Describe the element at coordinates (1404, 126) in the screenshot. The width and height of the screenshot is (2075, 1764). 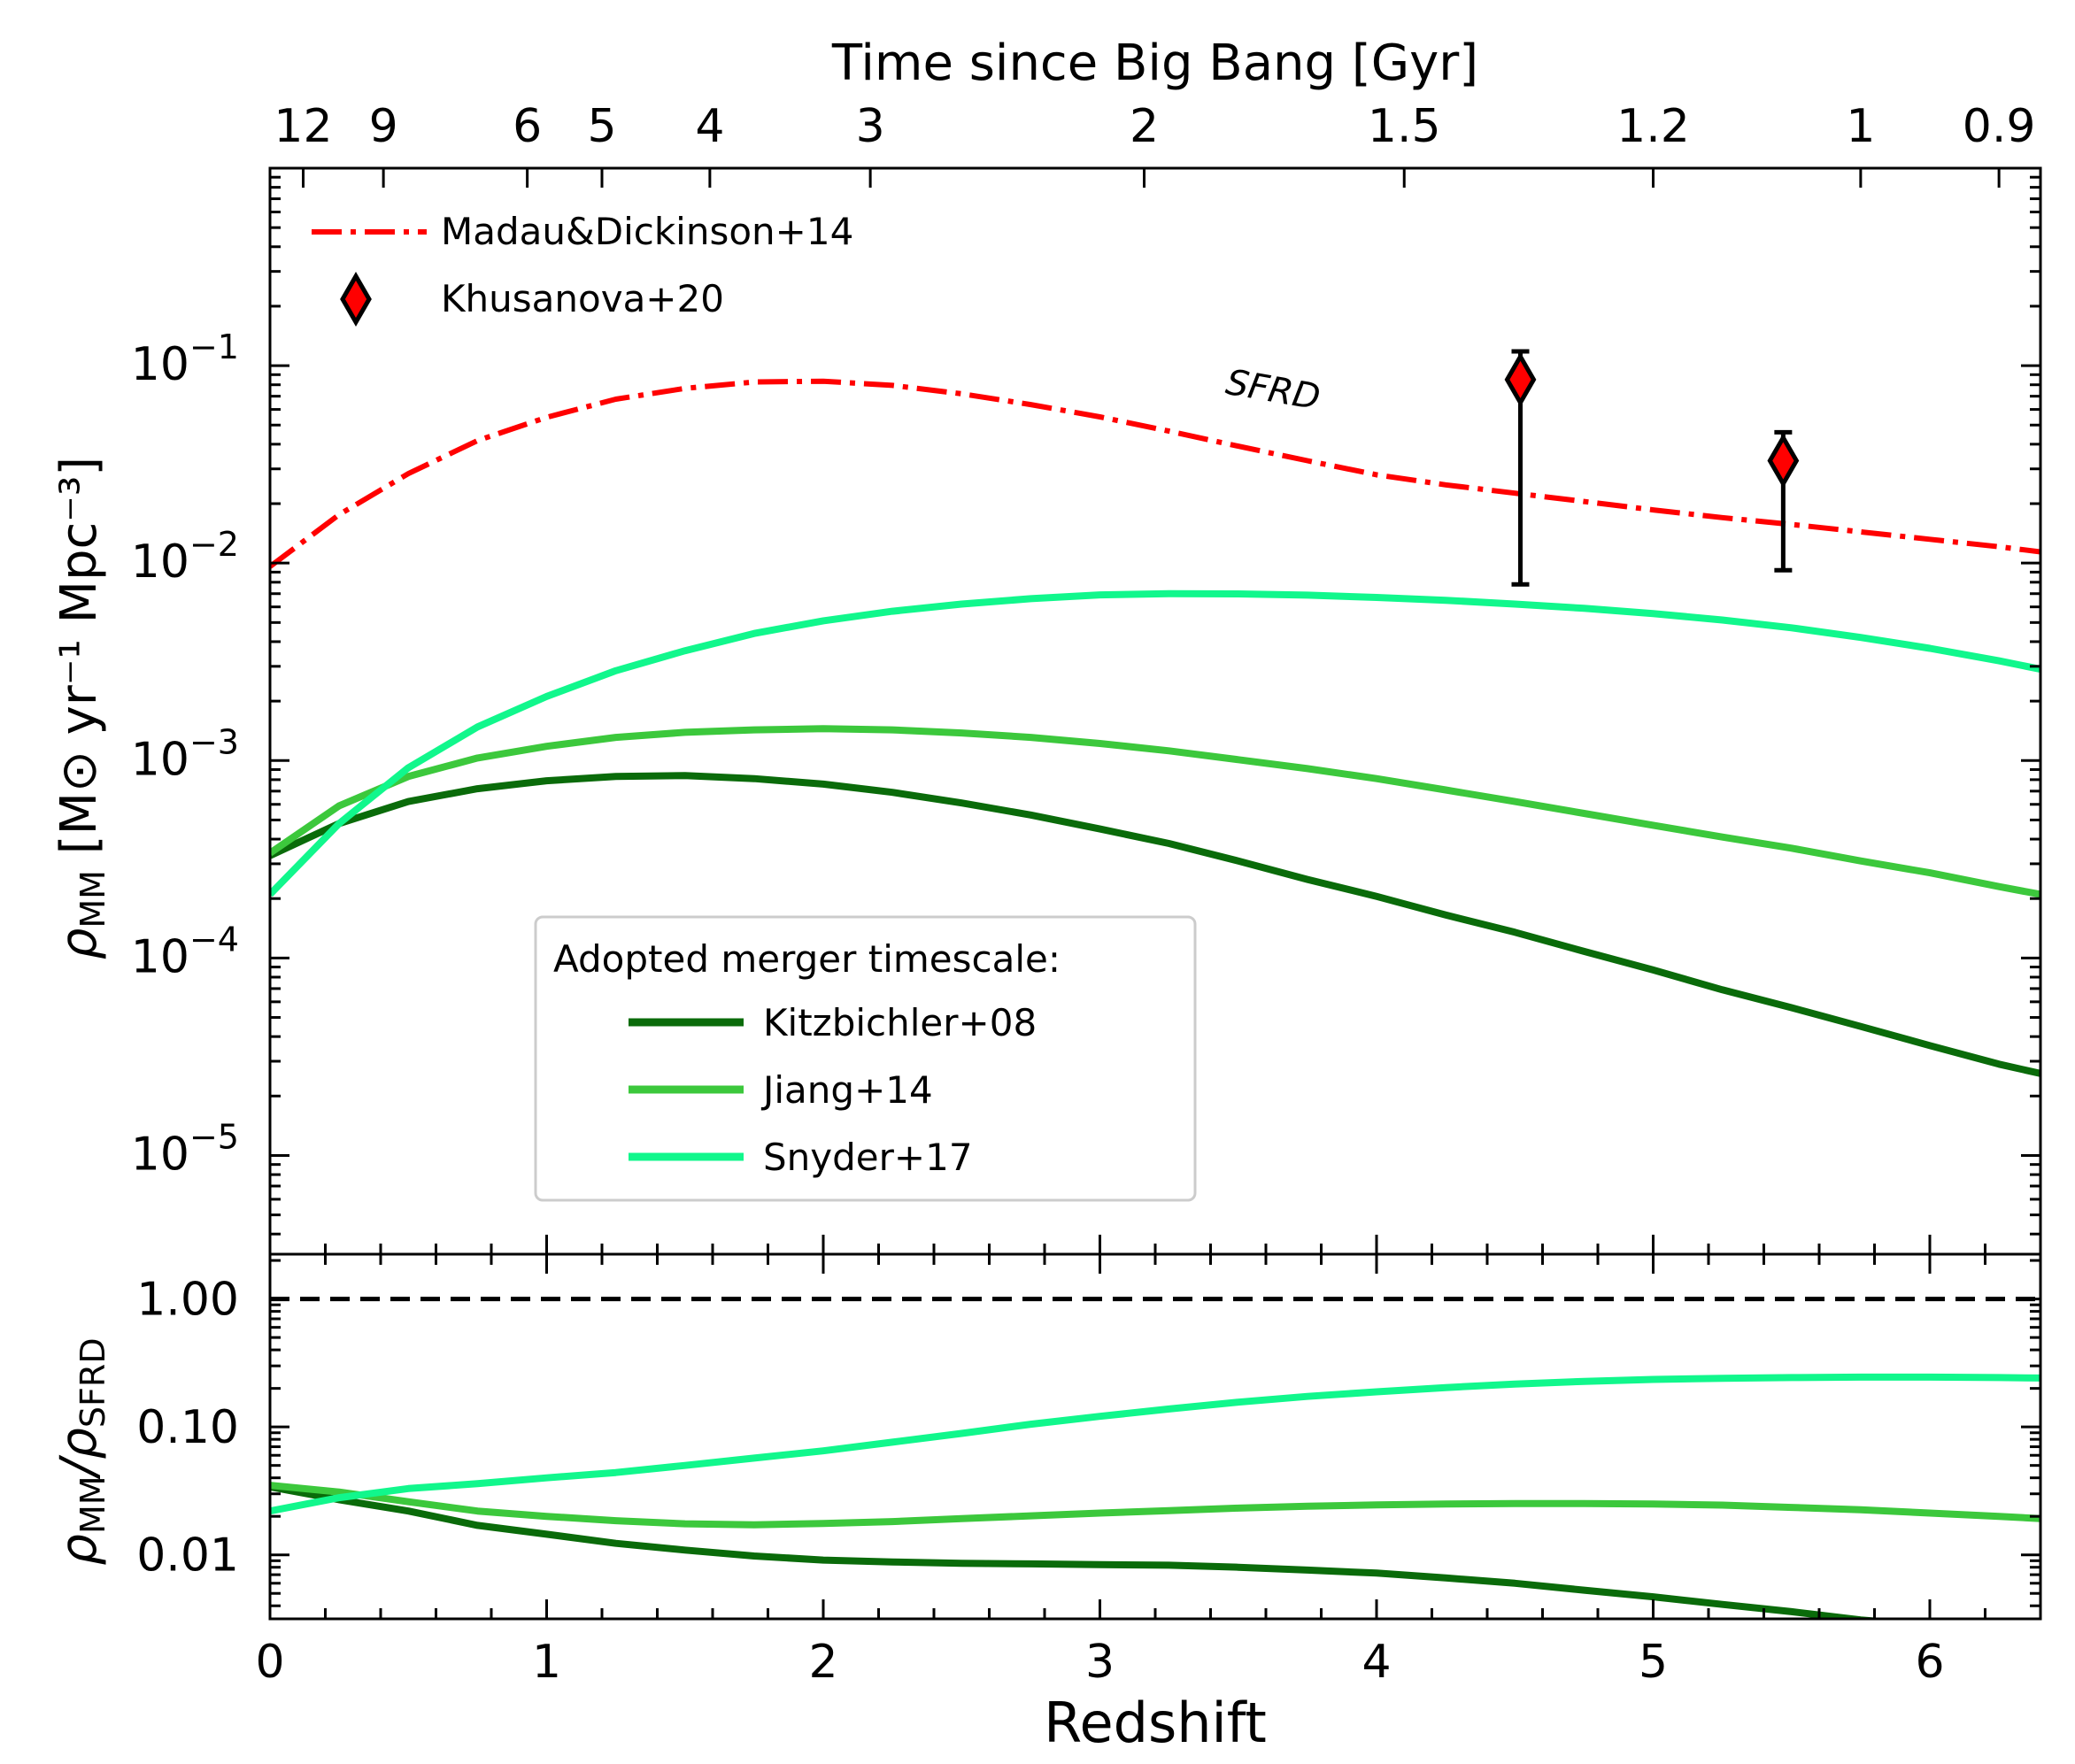
I see `top-secondary-tick-label: 1.5` at that location.